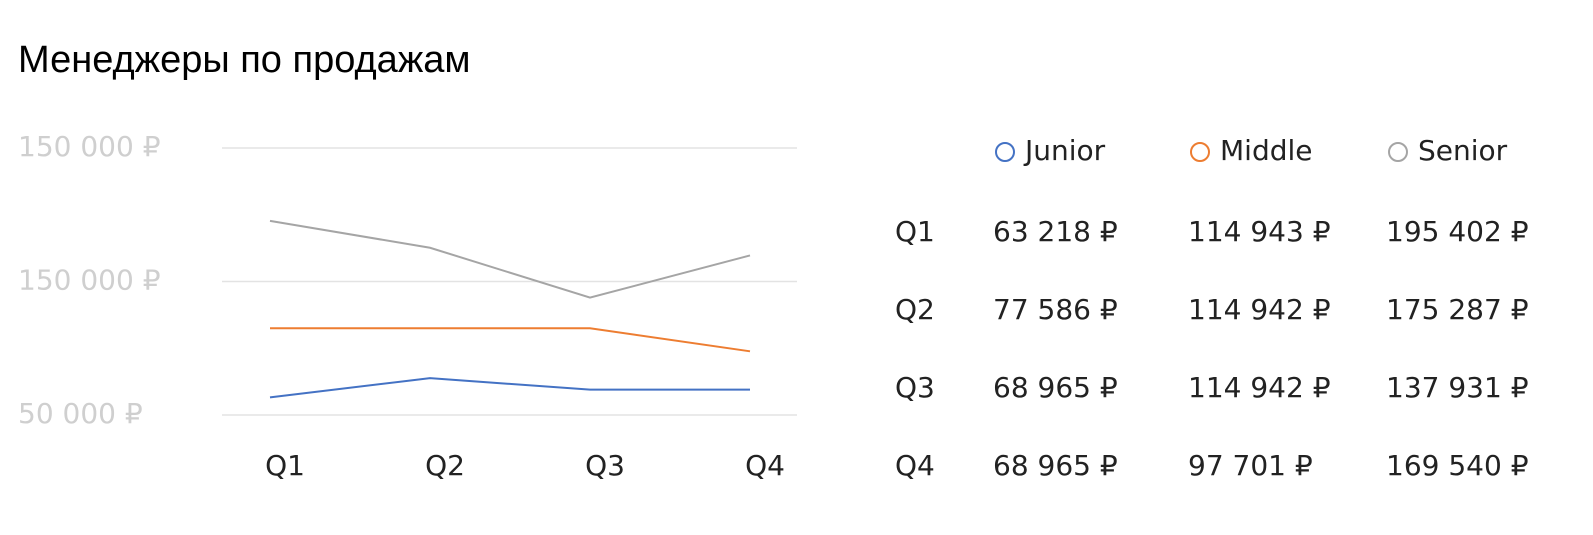 The image size is (1593, 535). What do you see at coordinates (244, 60) in the screenshot?
I see `chart-title: Менеджеры по продажам` at bounding box center [244, 60].